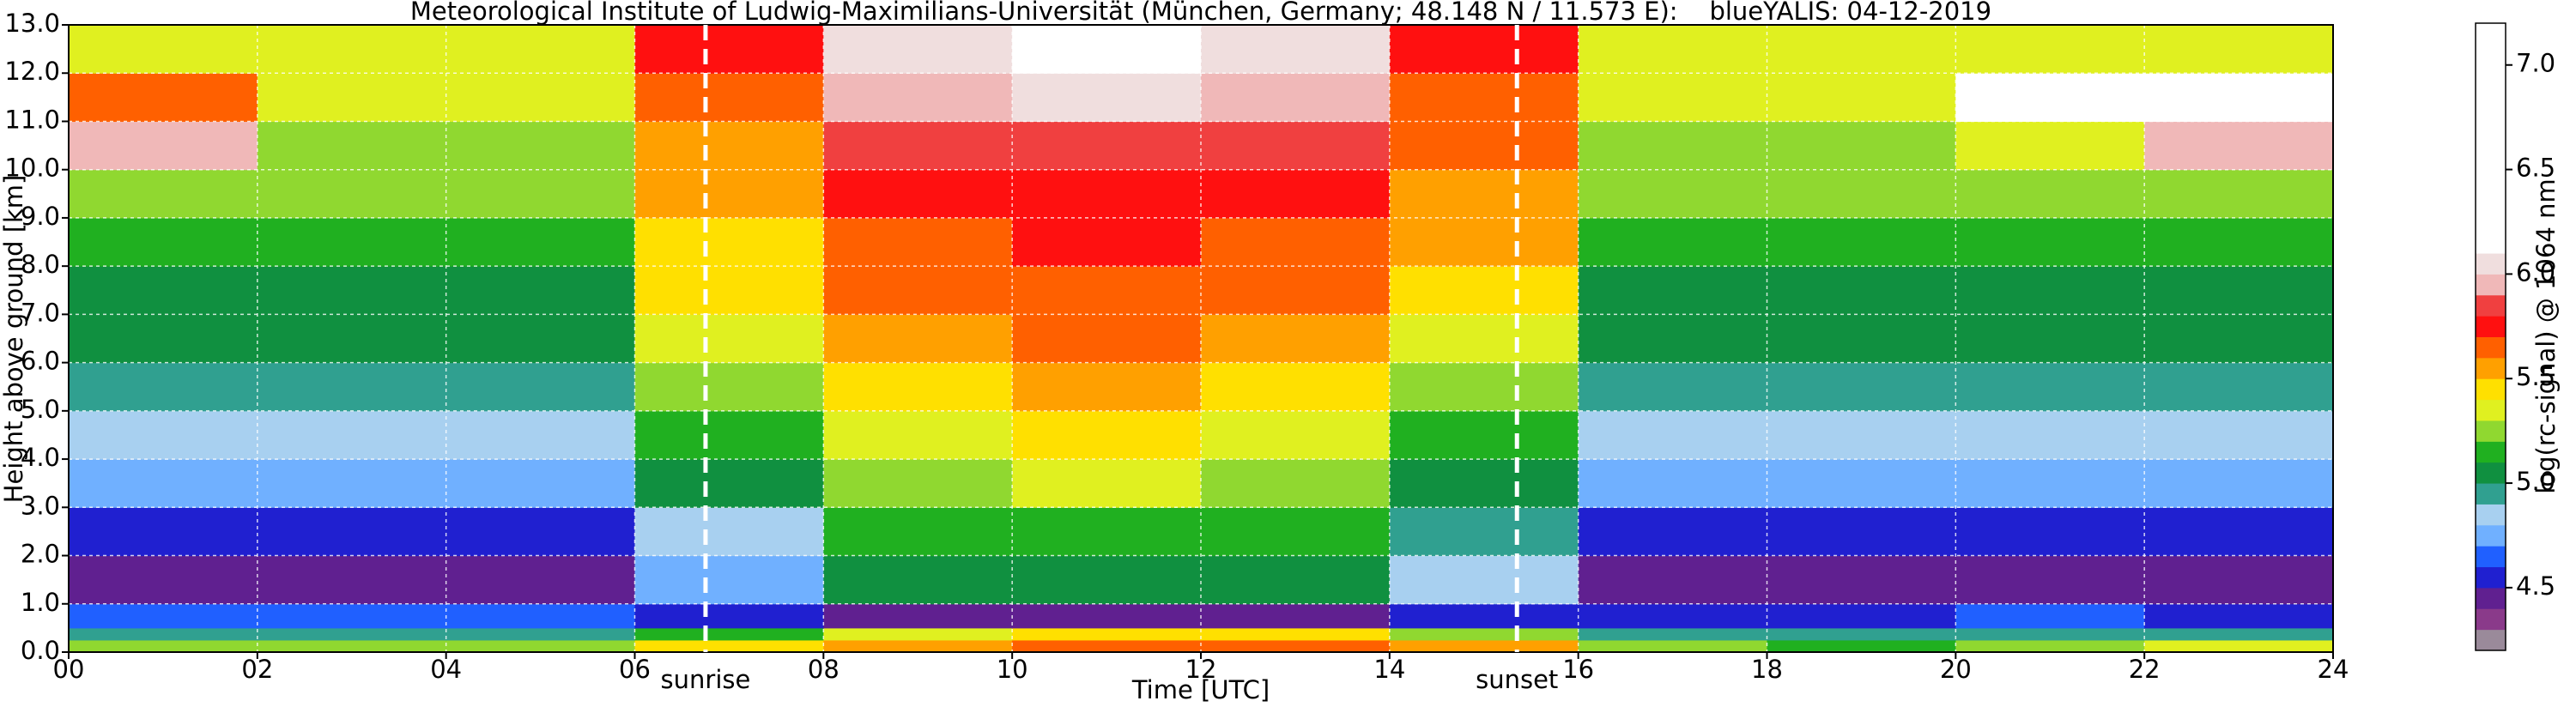 The image size is (2576, 707). What do you see at coordinates (1767, 670) in the screenshot?
I see `x-tick-label: 18` at bounding box center [1767, 670].